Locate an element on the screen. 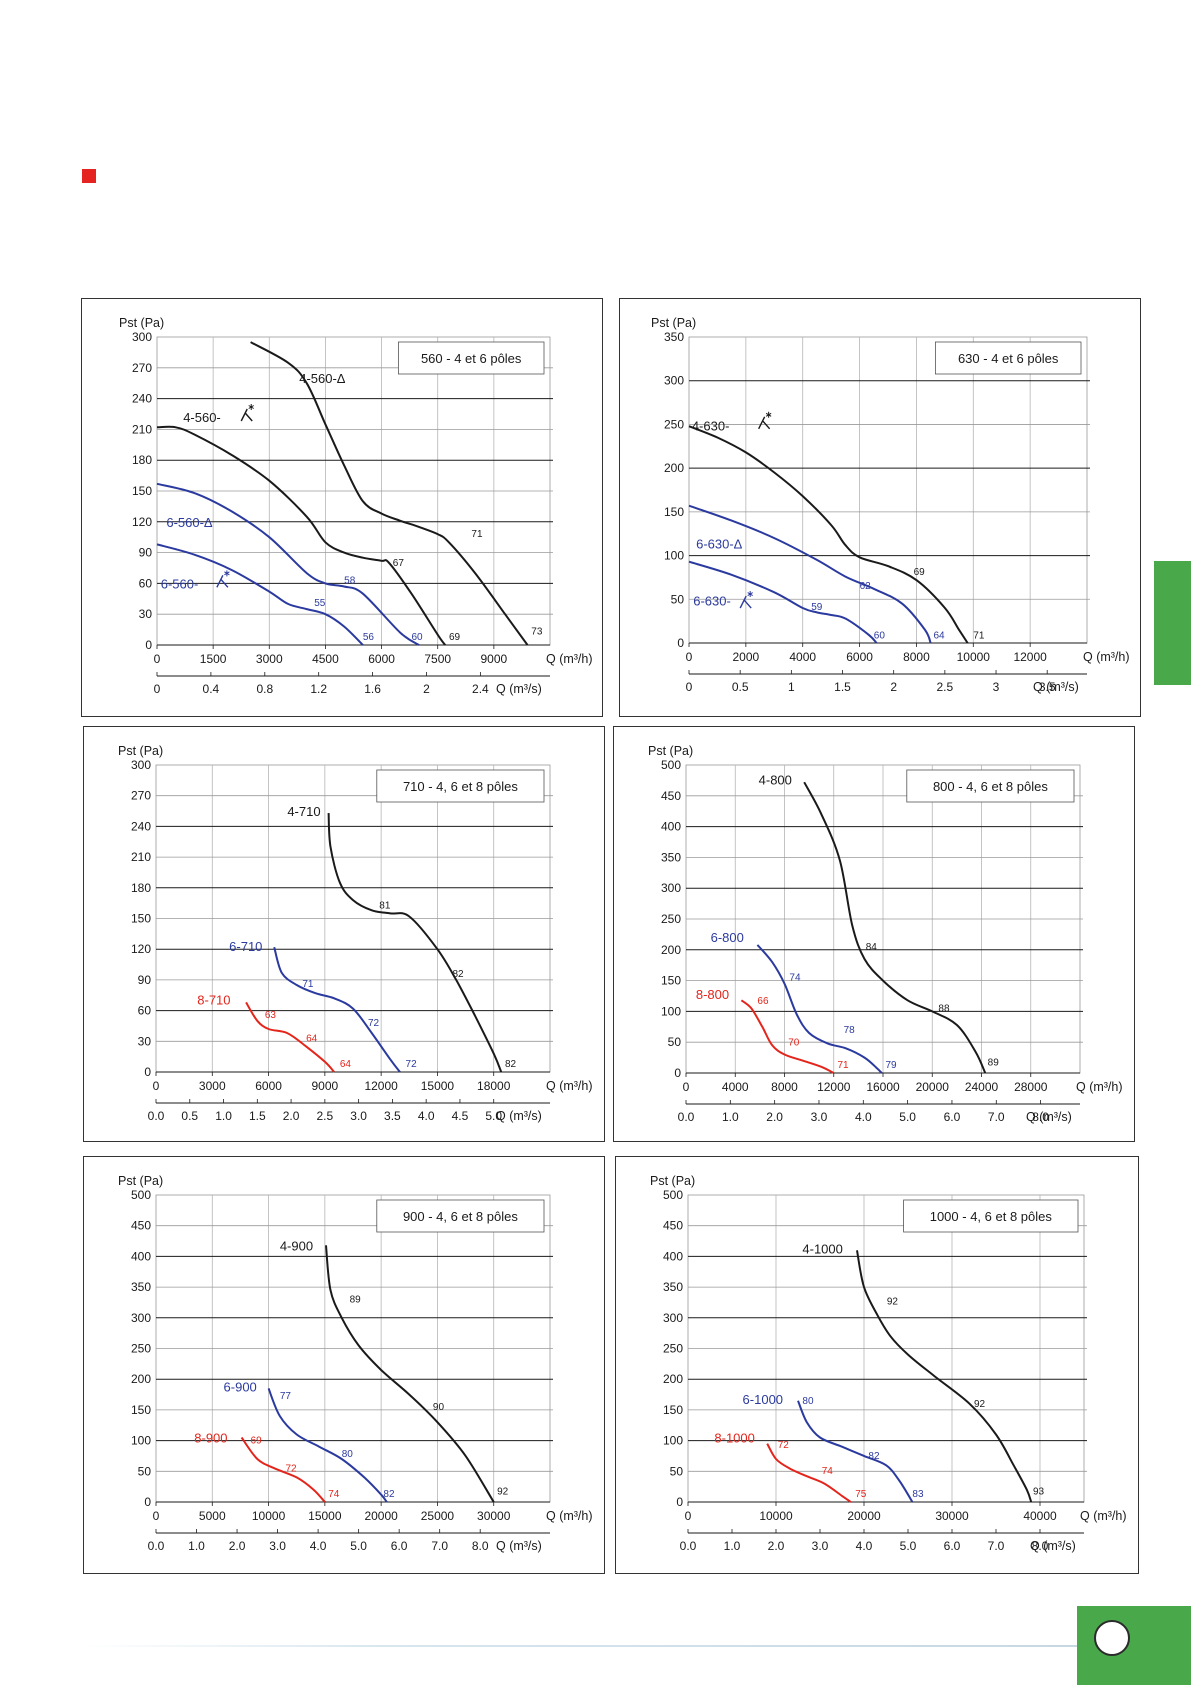 The height and width of the screenshot is (1685, 1191). series-label: 8-800 is located at coordinates (712, 994).